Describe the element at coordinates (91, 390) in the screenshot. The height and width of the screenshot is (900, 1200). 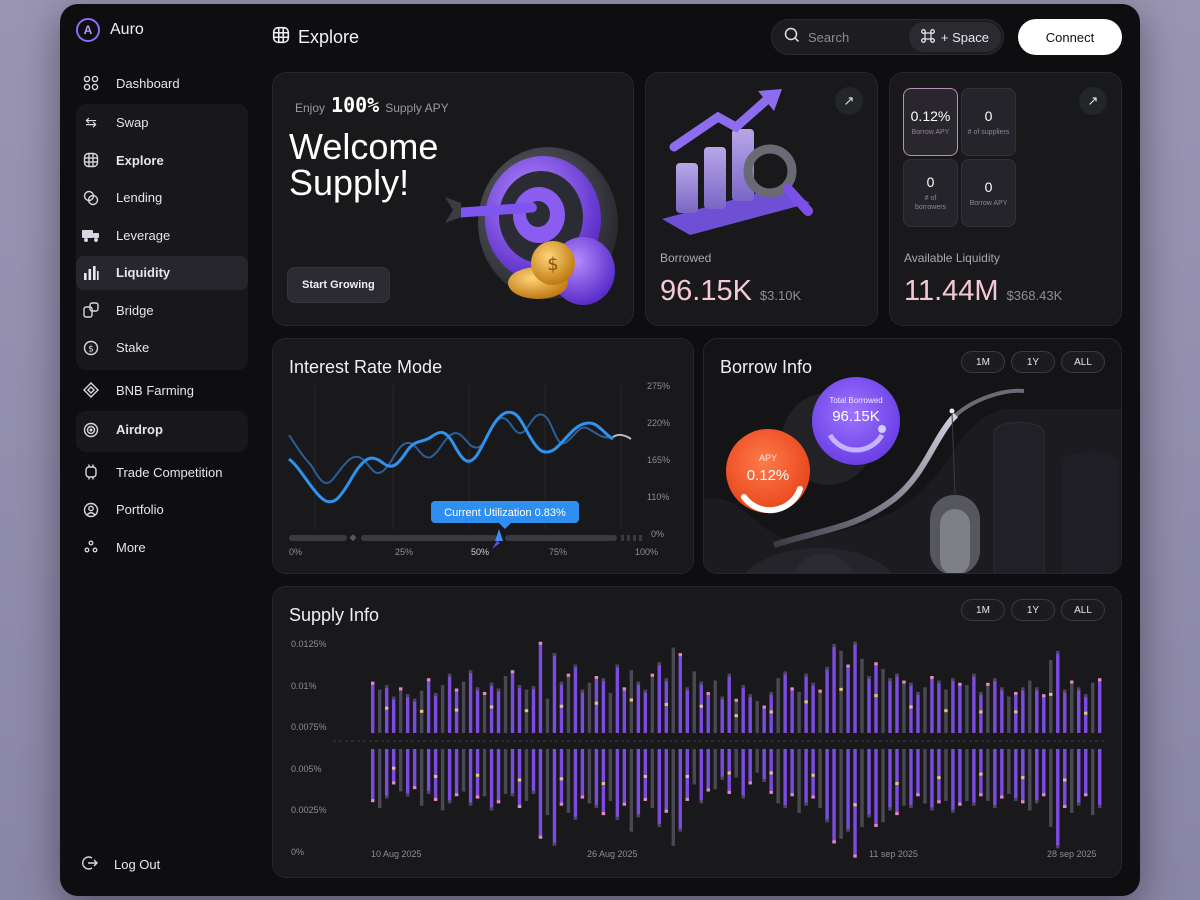
I see `diamond-icon` at that location.